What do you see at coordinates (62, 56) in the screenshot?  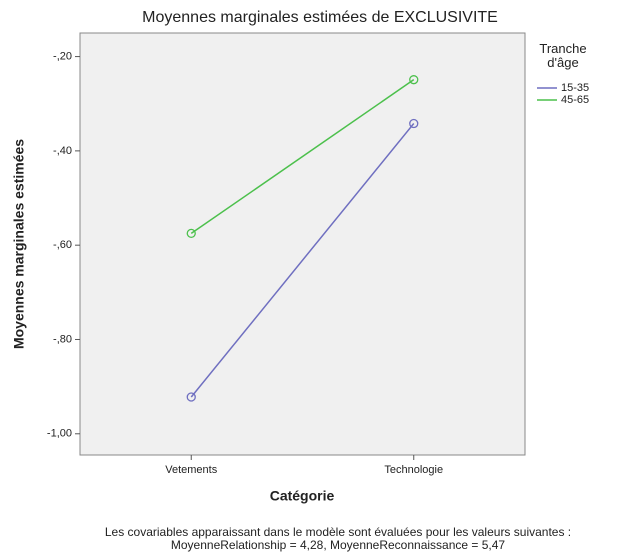 I see `y-tick-label: -,20` at bounding box center [62, 56].